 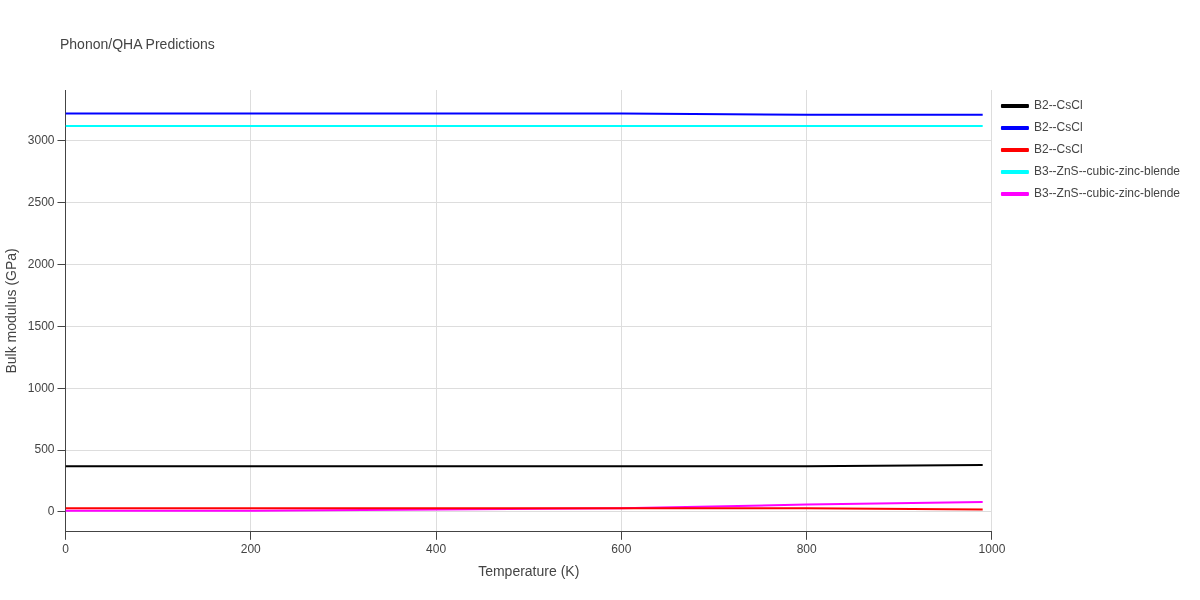 I want to click on x-tick-label: 600, so click(x=621, y=549).